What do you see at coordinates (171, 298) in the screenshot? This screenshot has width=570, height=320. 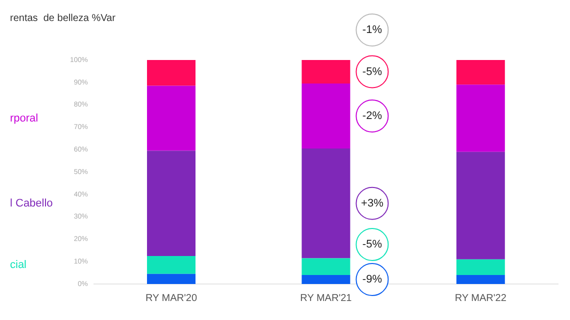 I see `x-tick-label: RY MAR'20` at bounding box center [171, 298].